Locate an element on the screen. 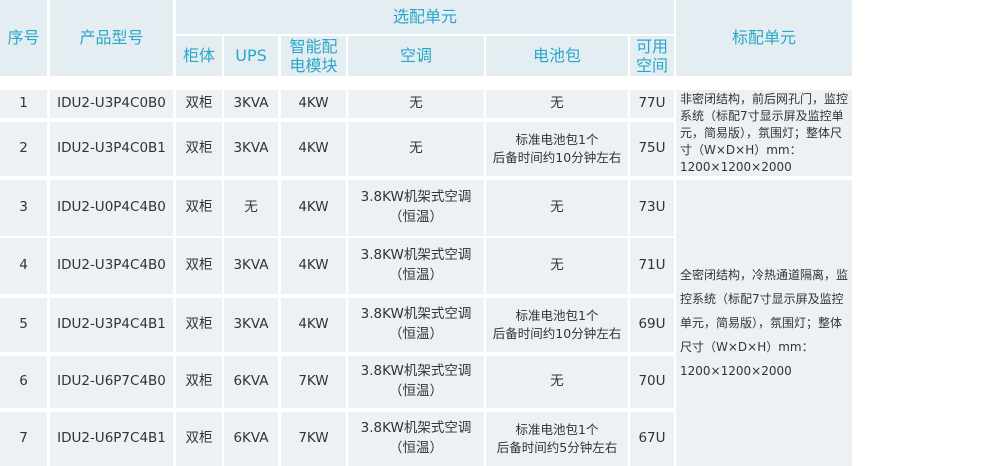  table-cell: 4 is located at coordinates (23, 266).